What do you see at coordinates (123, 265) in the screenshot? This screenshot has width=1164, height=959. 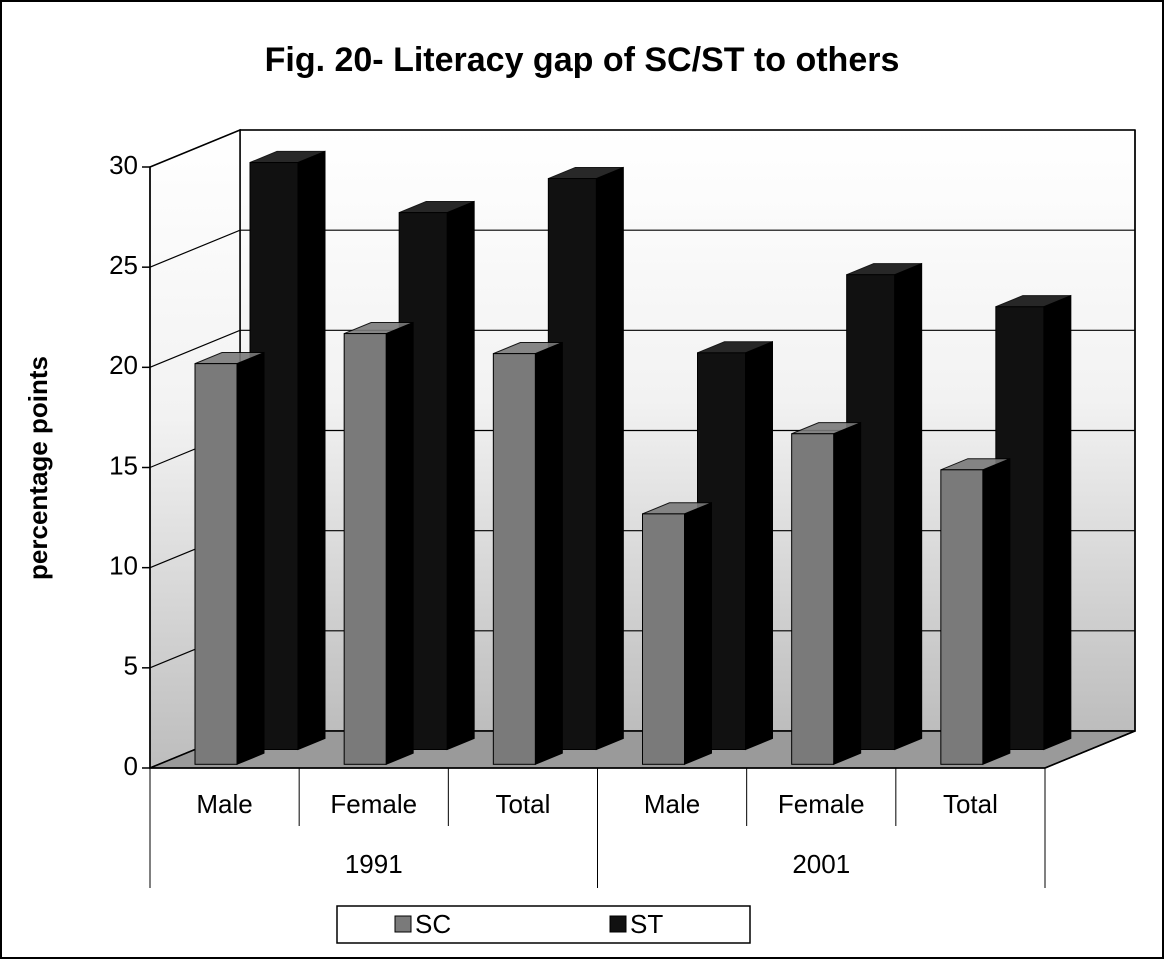 I see `y-tick-label: 25` at bounding box center [123, 265].